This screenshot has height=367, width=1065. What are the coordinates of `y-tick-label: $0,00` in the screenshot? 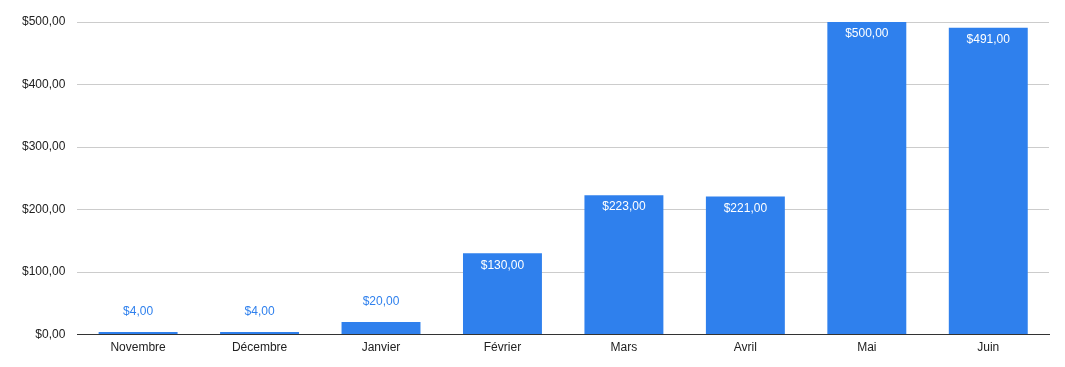 It's located at (50, 333).